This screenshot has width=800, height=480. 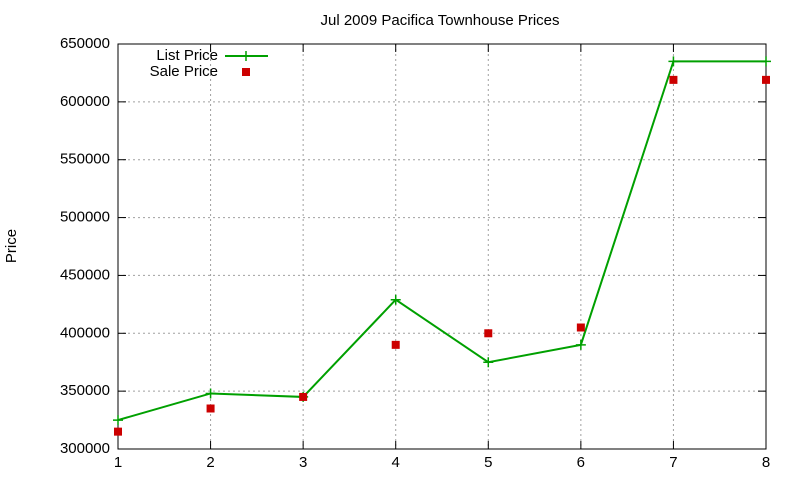 What do you see at coordinates (396, 462) in the screenshot?
I see `x-tick-label: 4` at bounding box center [396, 462].